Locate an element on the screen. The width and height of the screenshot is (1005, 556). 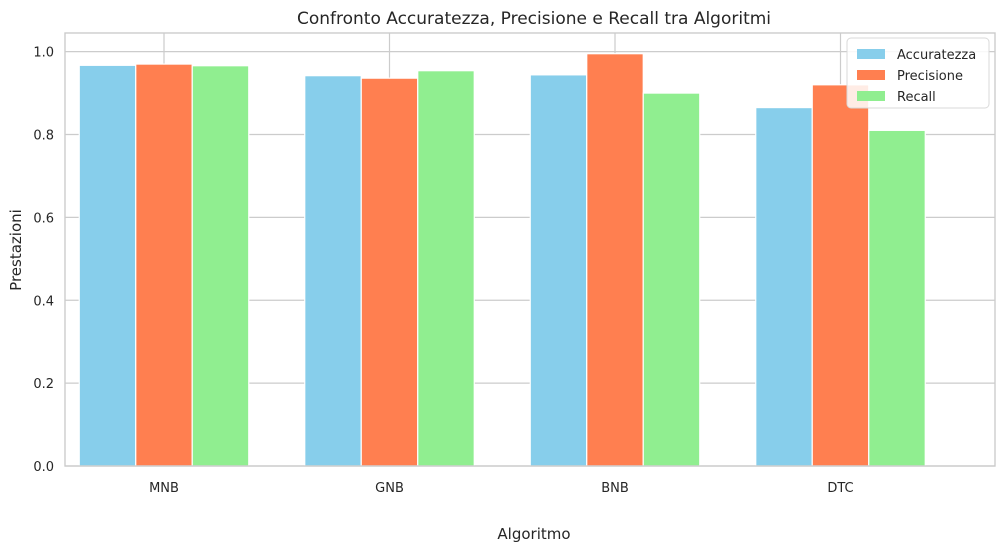
bar-recall-mnb is located at coordinates (220, 266).